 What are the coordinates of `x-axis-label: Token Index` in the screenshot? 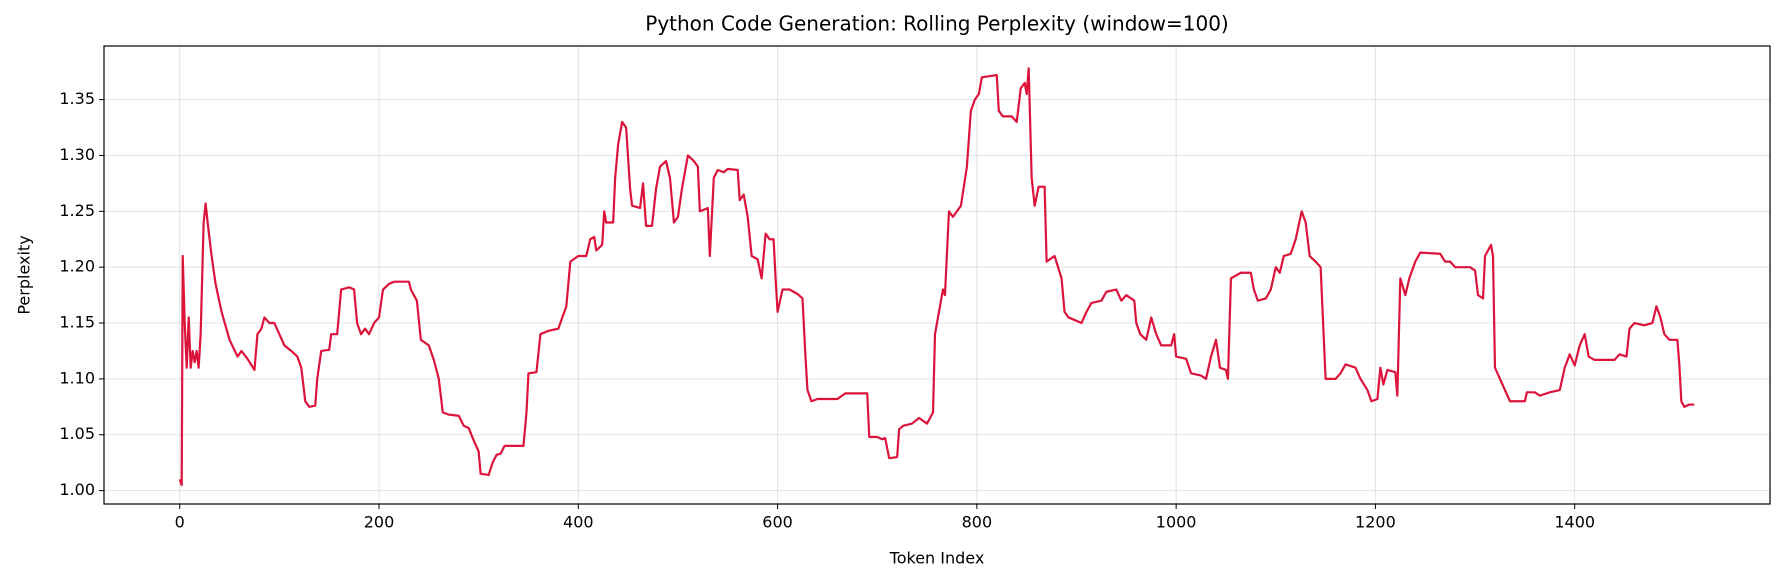 It's located at (937, 558).